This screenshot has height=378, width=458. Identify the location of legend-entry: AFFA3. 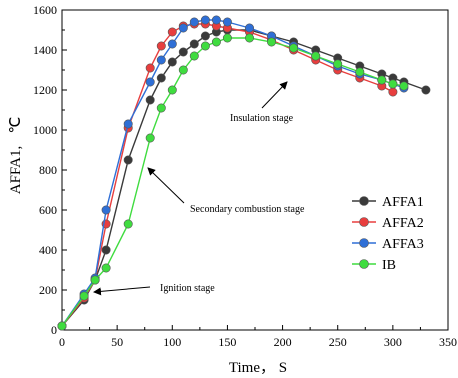
(388, 244).